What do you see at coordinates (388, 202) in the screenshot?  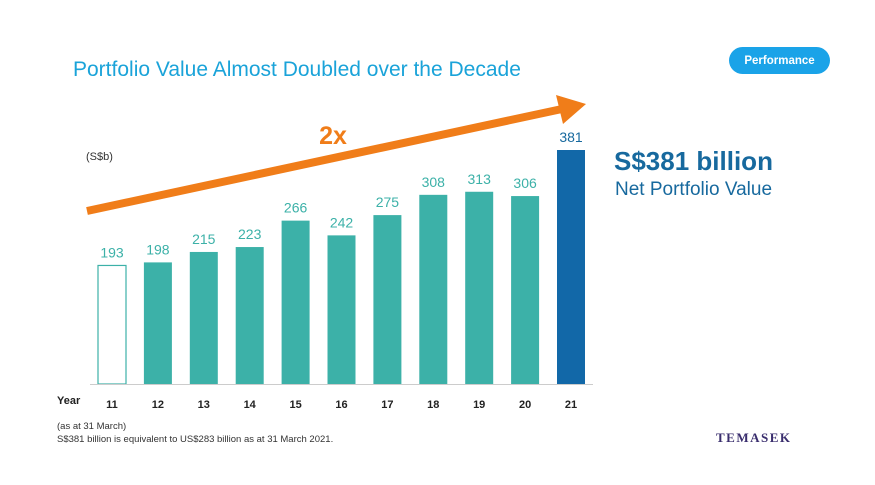 I see `data-label-17: 275` at bounding box center [388, 202].